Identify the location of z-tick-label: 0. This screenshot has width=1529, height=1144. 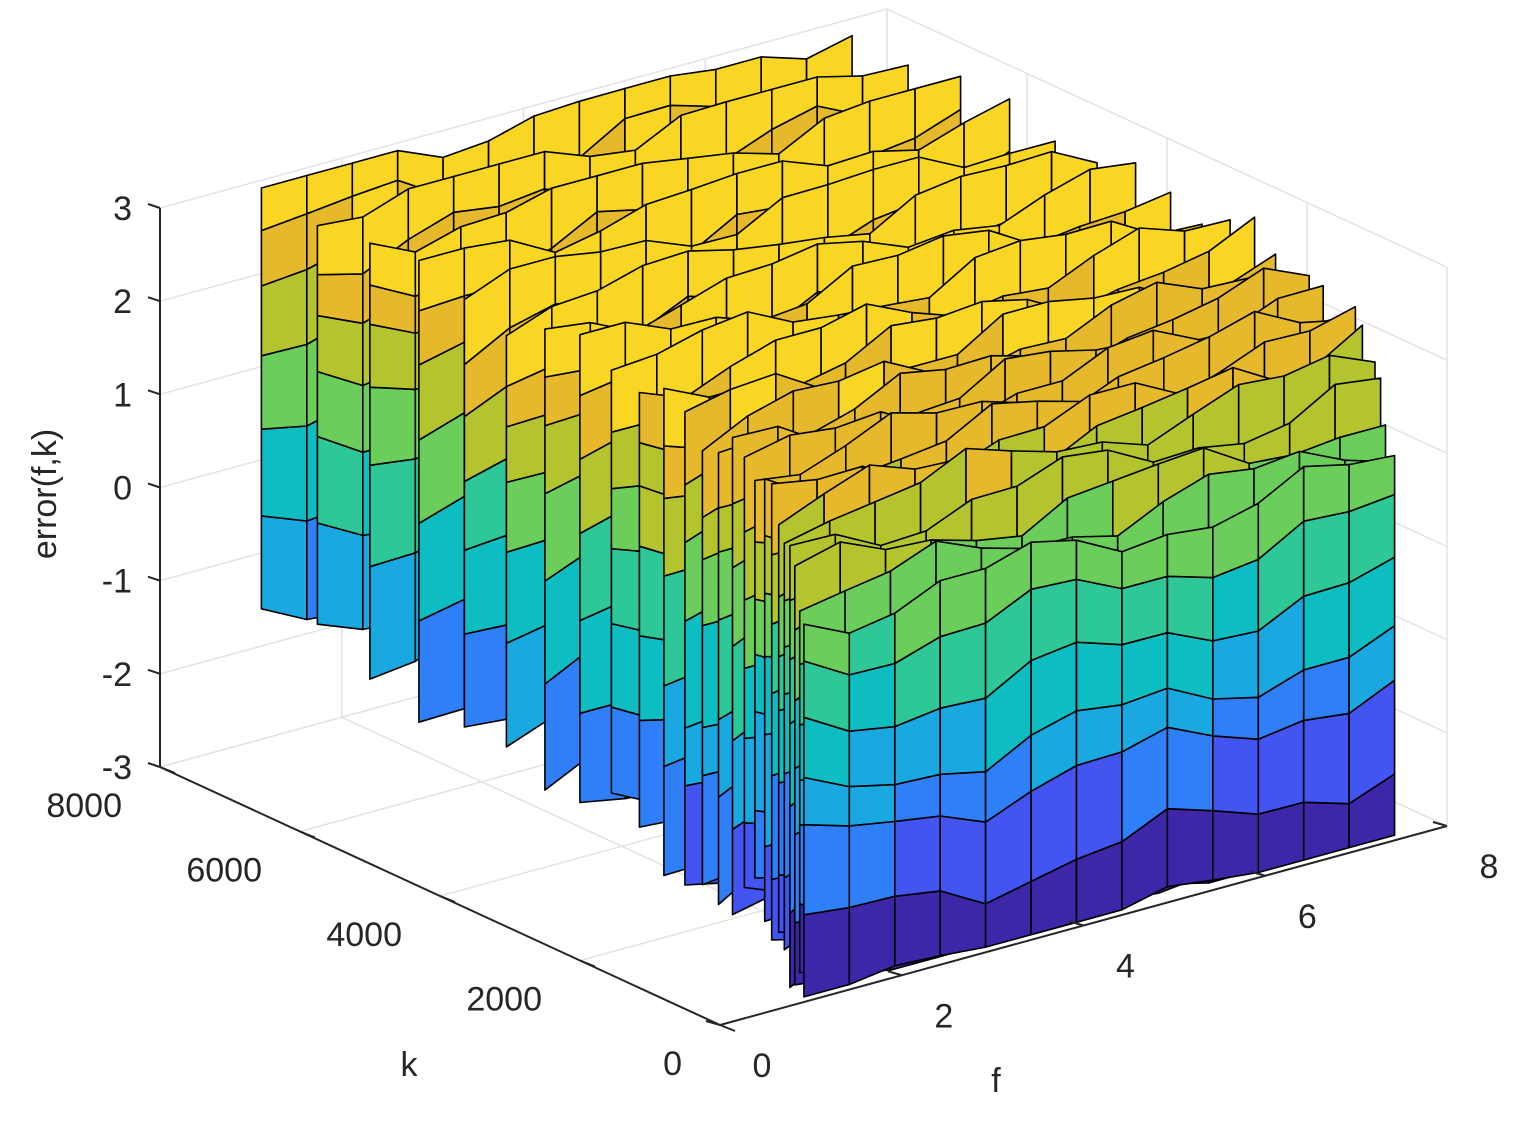
(122, 489).